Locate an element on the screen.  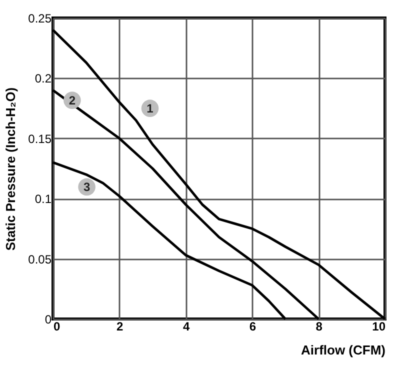
x-tick-label: 0 is located at coordinates (57, 327).